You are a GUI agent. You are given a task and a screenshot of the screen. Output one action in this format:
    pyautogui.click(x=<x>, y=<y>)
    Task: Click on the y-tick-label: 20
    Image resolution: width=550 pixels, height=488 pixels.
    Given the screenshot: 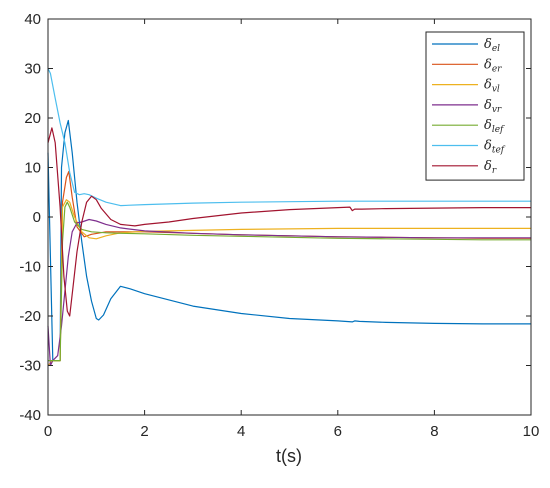 What is the action you would take?
    pyautogui.click(x=32, y=118)
    